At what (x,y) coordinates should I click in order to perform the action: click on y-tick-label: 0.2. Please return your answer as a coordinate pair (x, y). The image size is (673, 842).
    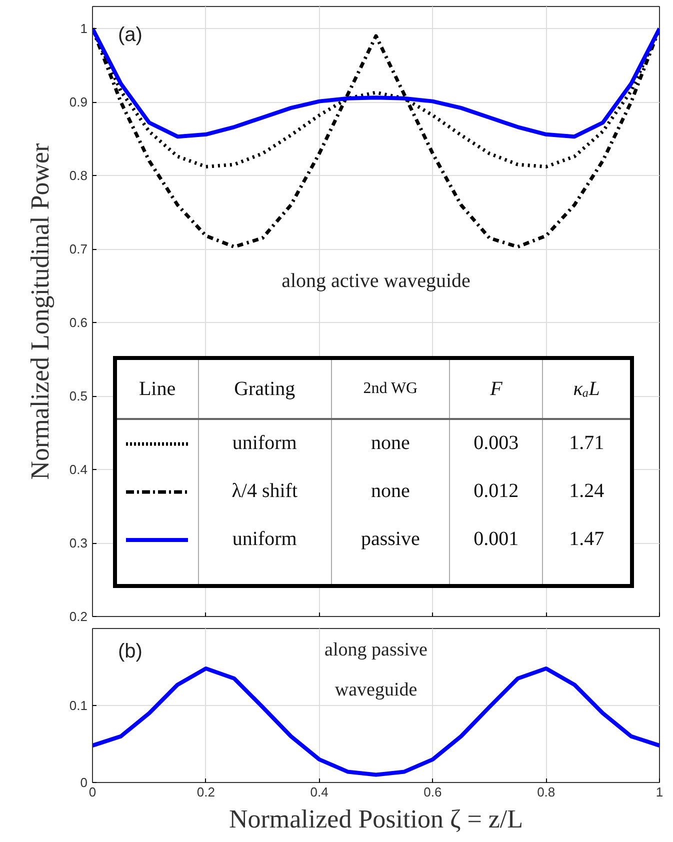
    Looking at the image, I should click on (78, 616).